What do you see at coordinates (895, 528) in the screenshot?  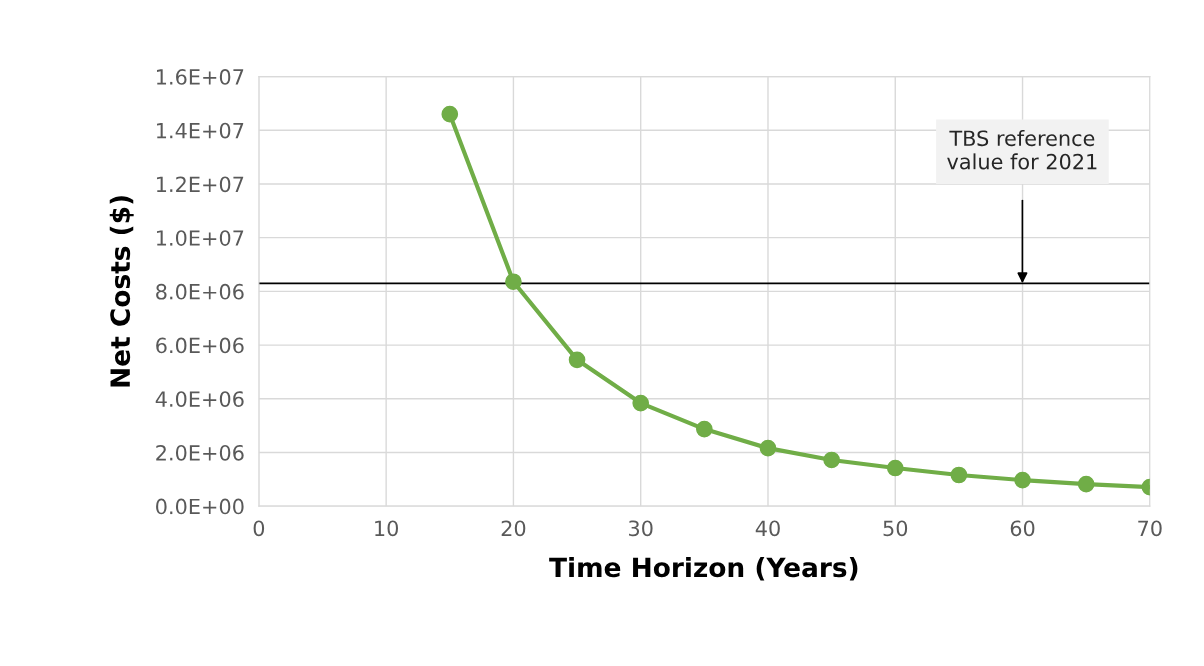 I see `x-tick-label: 50` at bounding box center [895, 528].